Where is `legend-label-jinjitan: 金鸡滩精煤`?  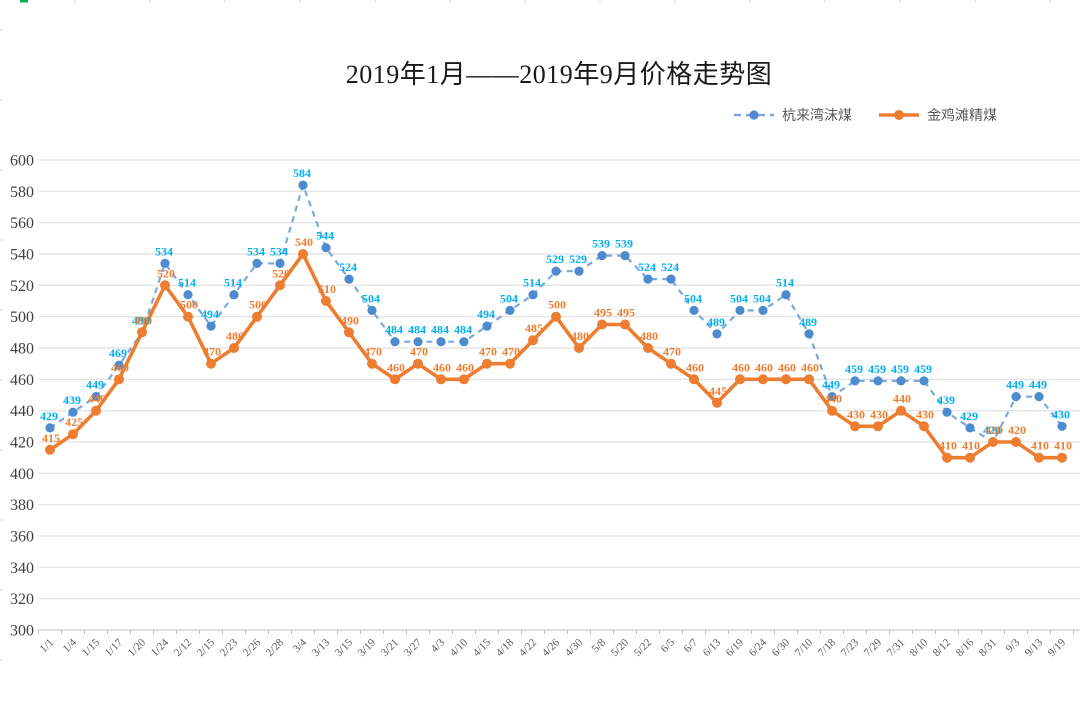
legend-label-jinjitan: 金鸡滩精煤 is located at coordinates (962, 116).